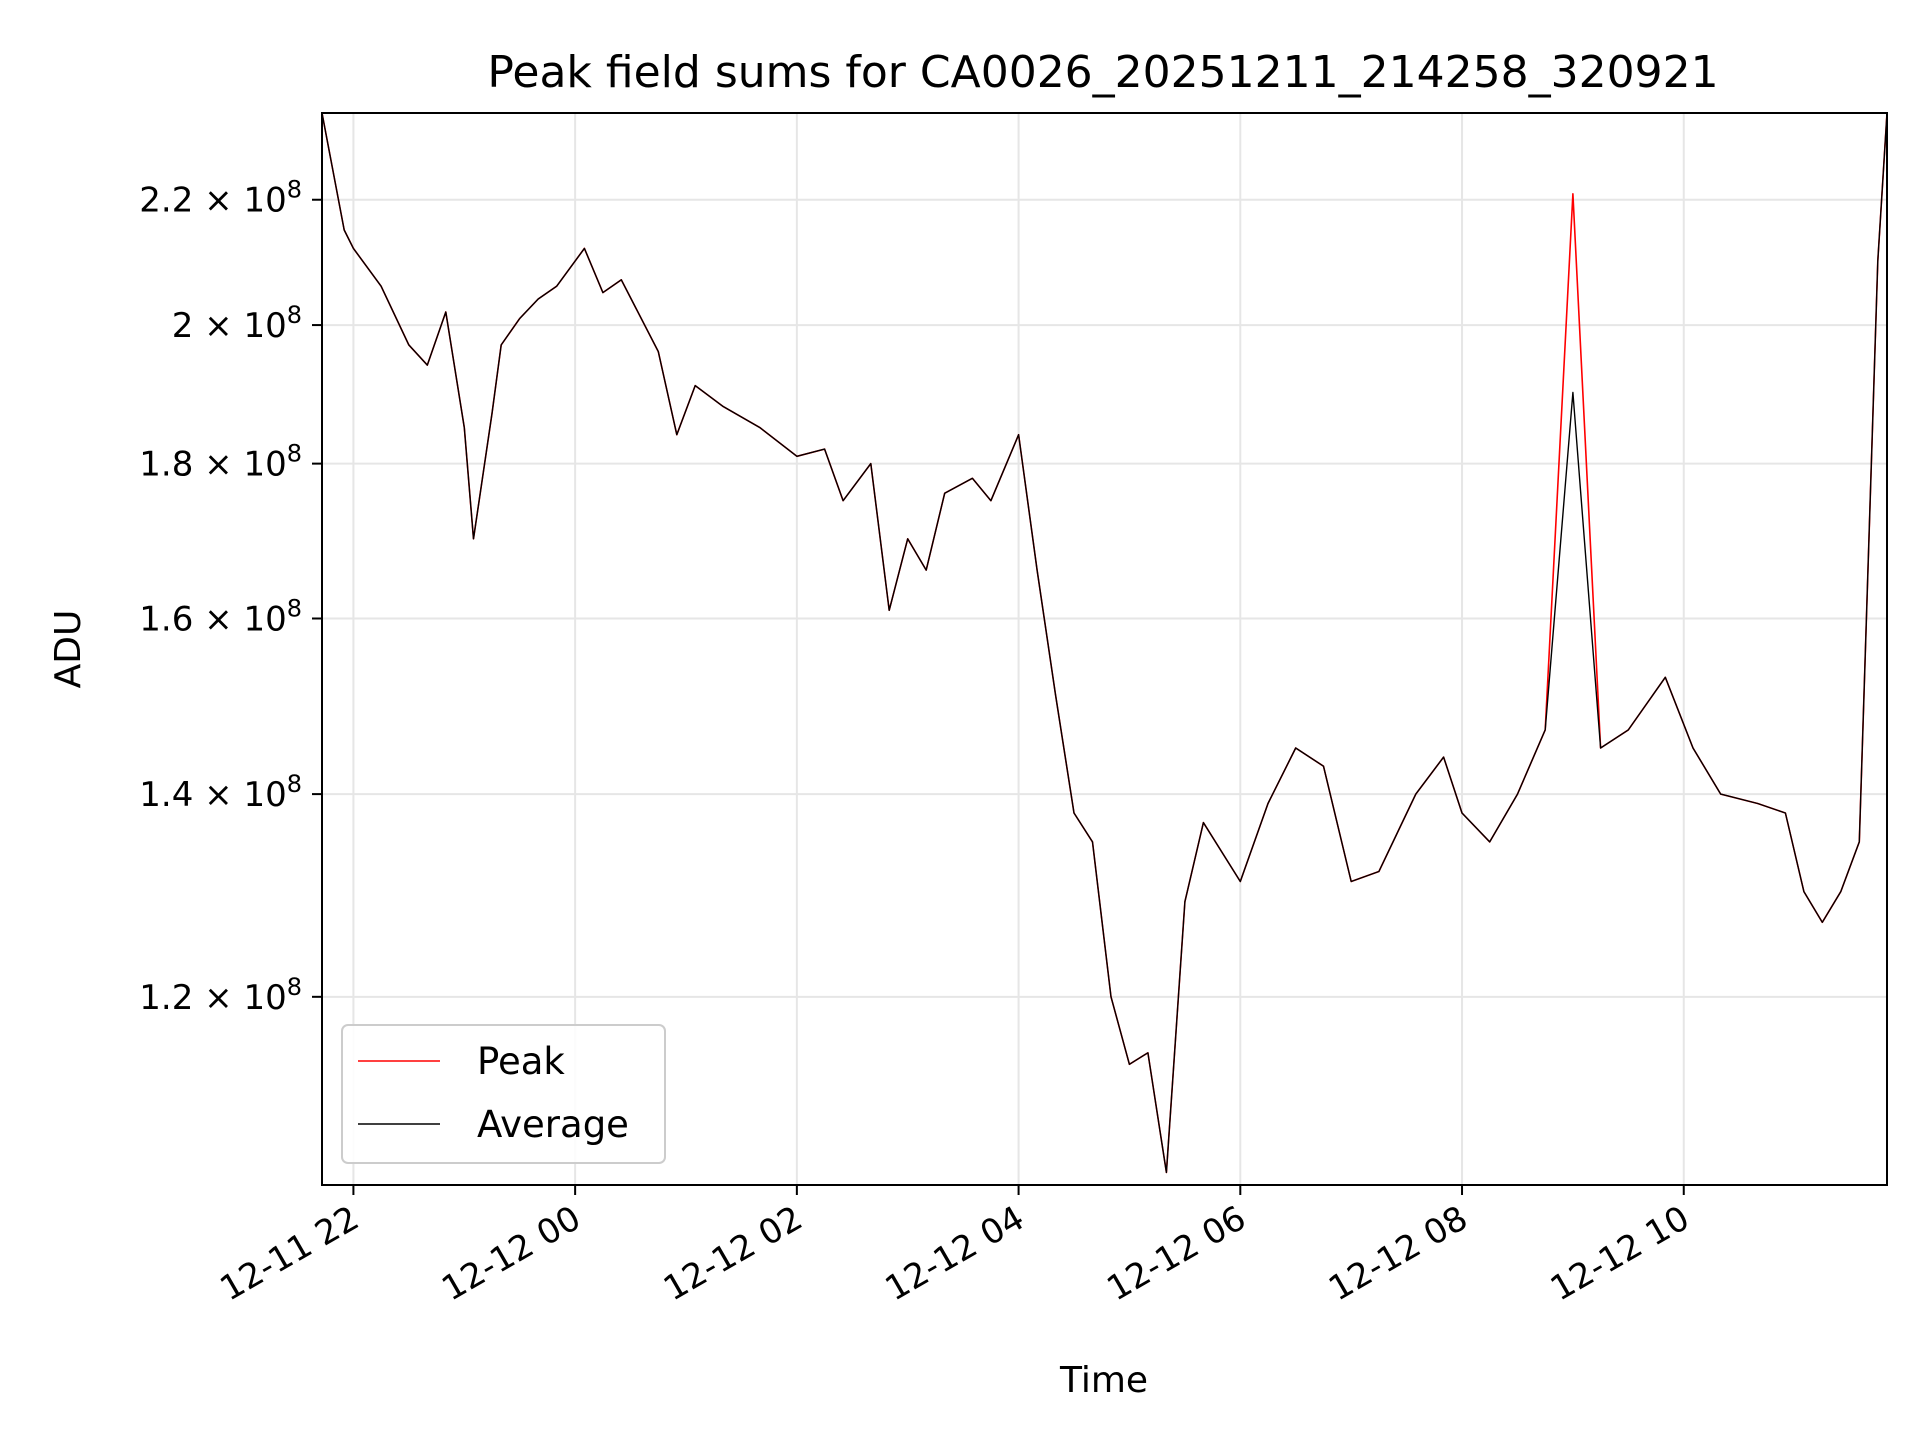 The height and width of the screenshot is (1440, 1920). I want to click on y-tick-label: 2.2 × 108, so click(220, 198).